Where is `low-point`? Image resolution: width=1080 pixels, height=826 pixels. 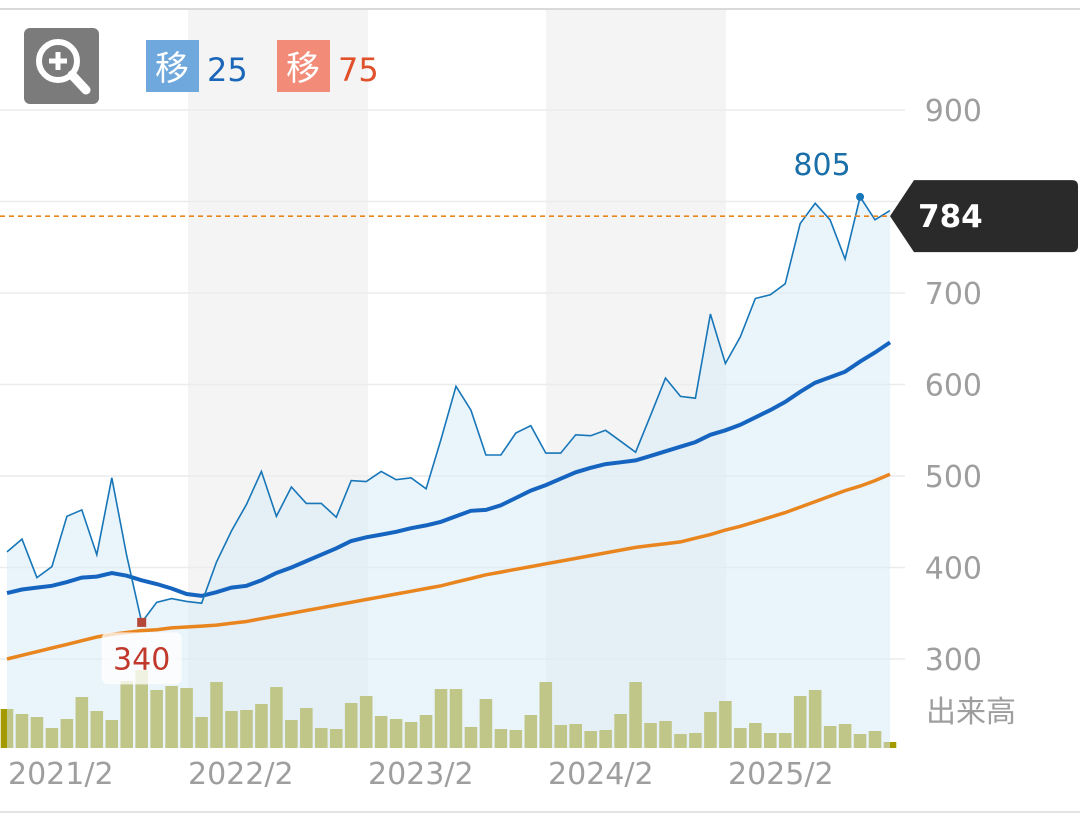 low-point is located at coordinates (142, 622).